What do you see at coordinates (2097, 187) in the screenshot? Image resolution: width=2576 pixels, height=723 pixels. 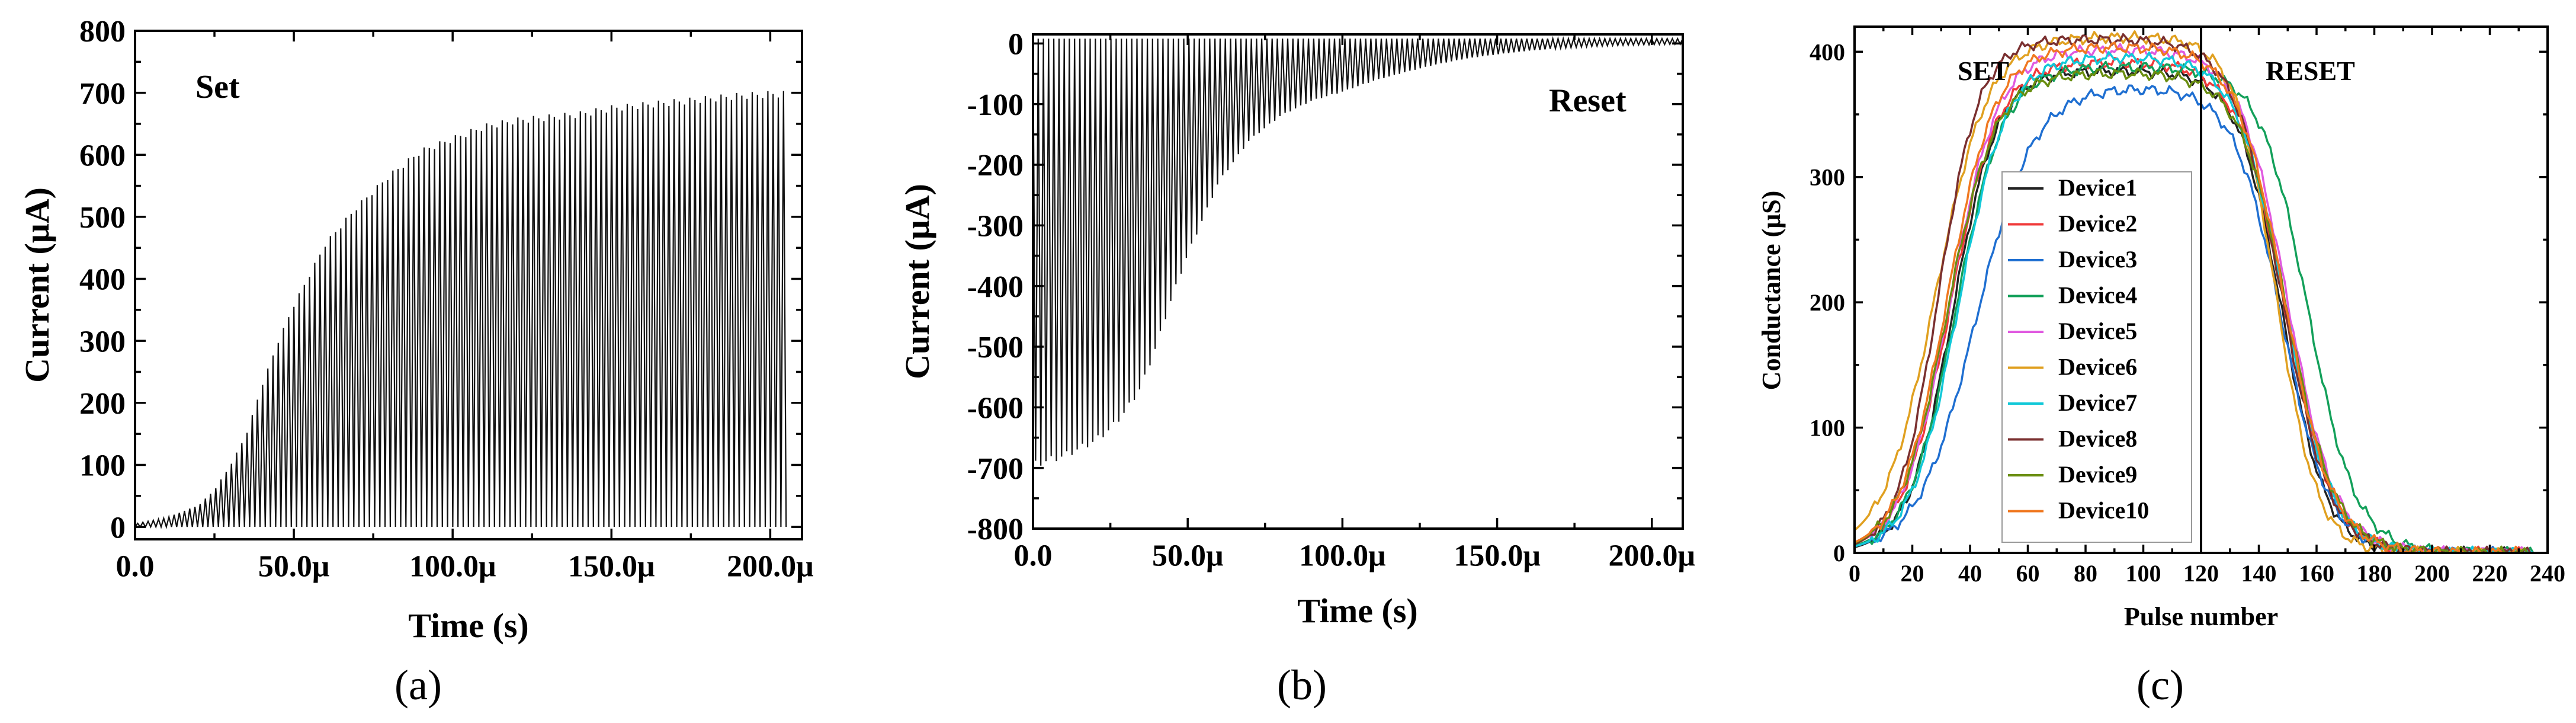 I see `legend-entry: Device1` at bounding box center [2097, 187].